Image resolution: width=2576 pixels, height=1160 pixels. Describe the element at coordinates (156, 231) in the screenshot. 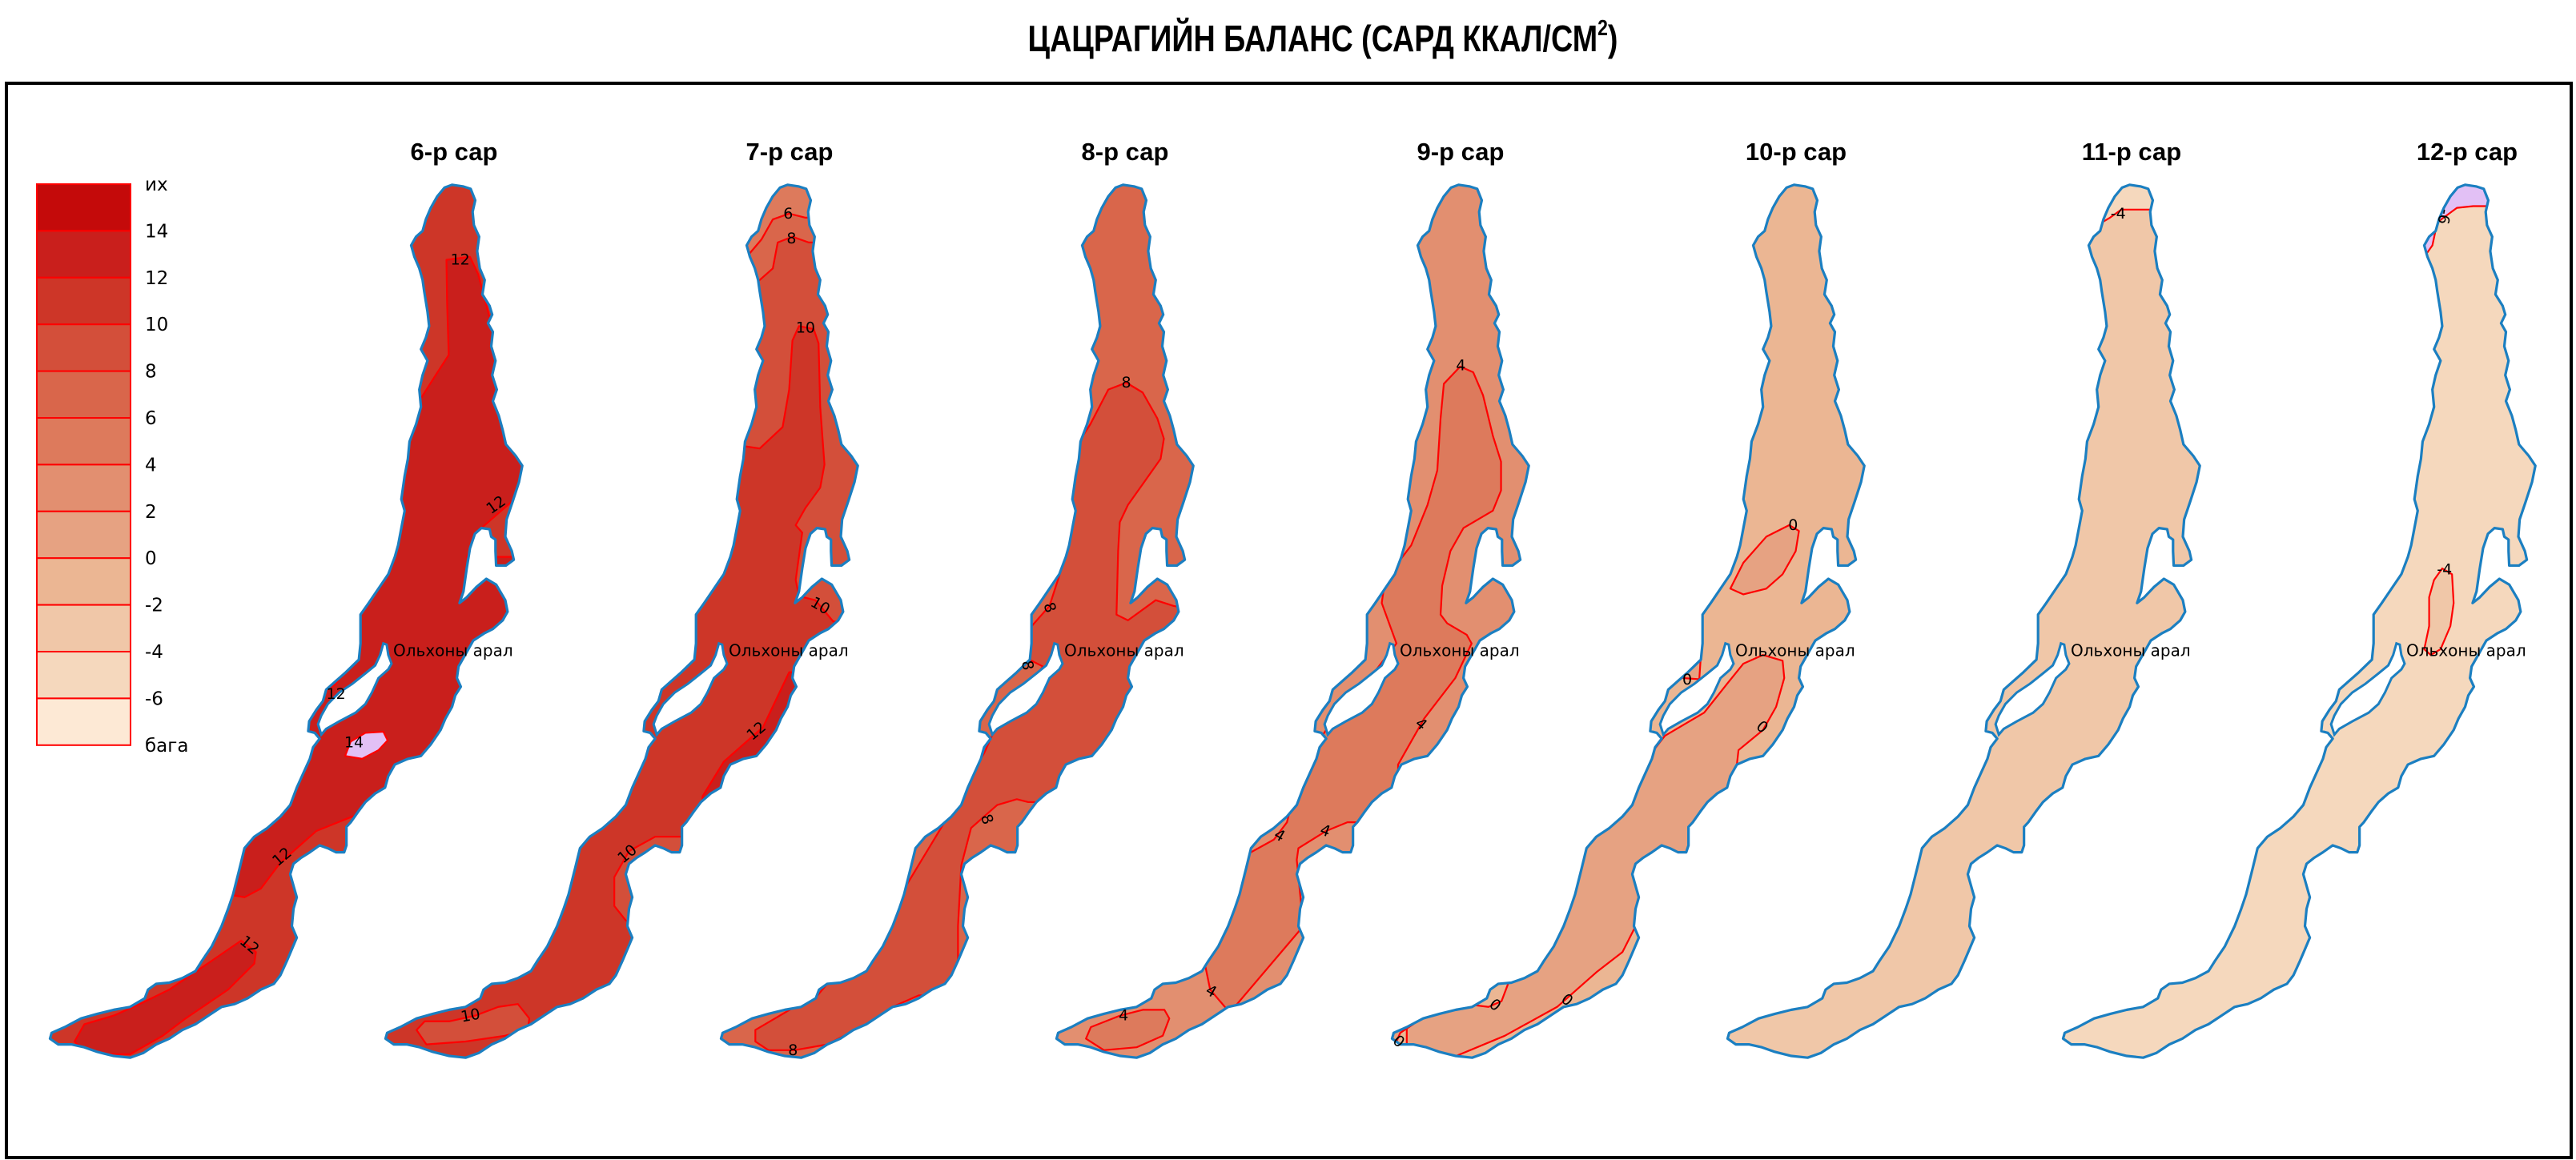

I see `legend-label: 14` at that location.